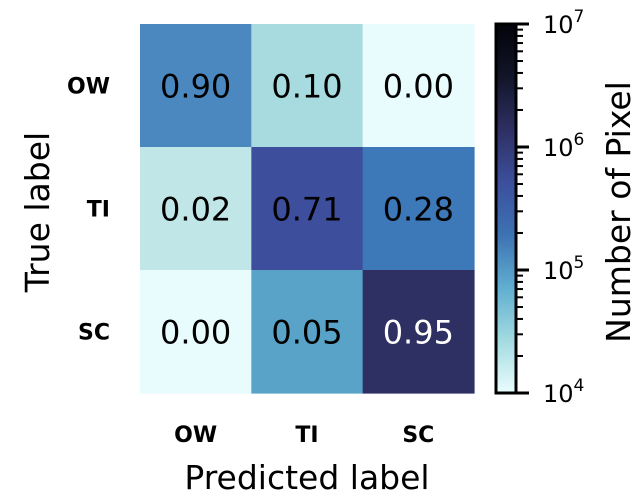 This screenshot has height=501, width=640. I want to click on colorbar-minor-ticks, so click(519, 192).